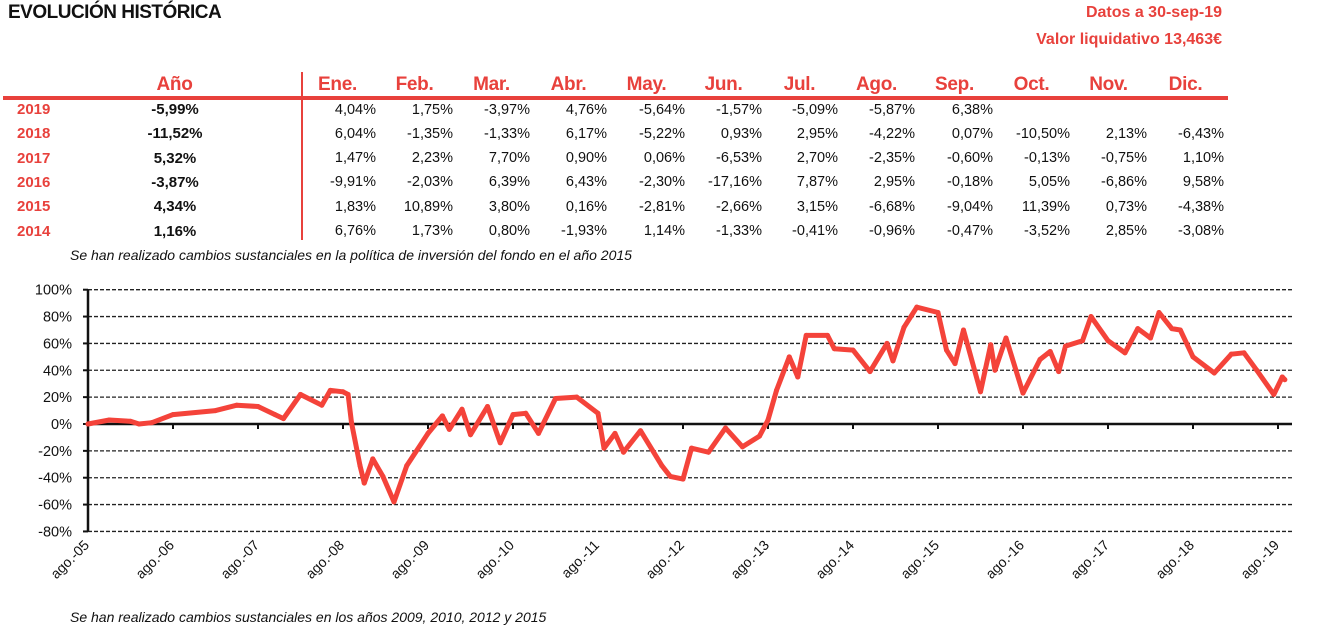  I want to click on row-annual-return: -3,87%, so click(175, 182).